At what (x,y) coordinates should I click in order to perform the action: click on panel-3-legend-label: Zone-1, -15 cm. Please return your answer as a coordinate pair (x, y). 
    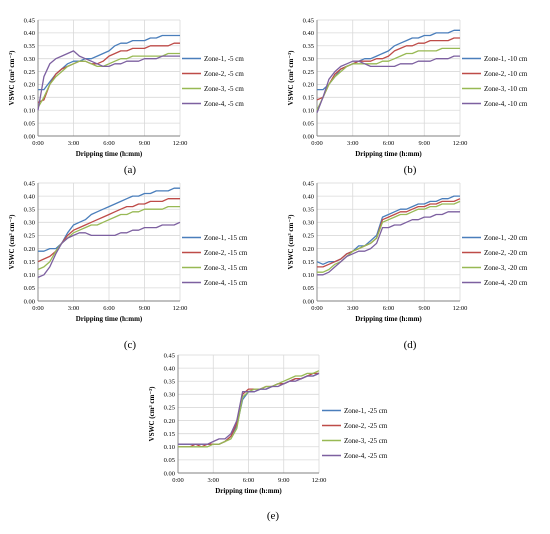
    Looking at the image, I should click on (226, 238).